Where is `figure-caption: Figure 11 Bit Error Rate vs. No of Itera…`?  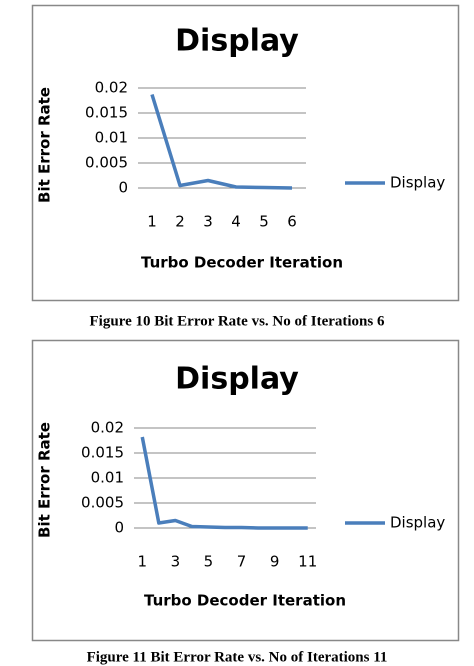 figure-caption: Figure 11 Bit Error Rate vs. No of Itera… is located at coordinates (237, 657).